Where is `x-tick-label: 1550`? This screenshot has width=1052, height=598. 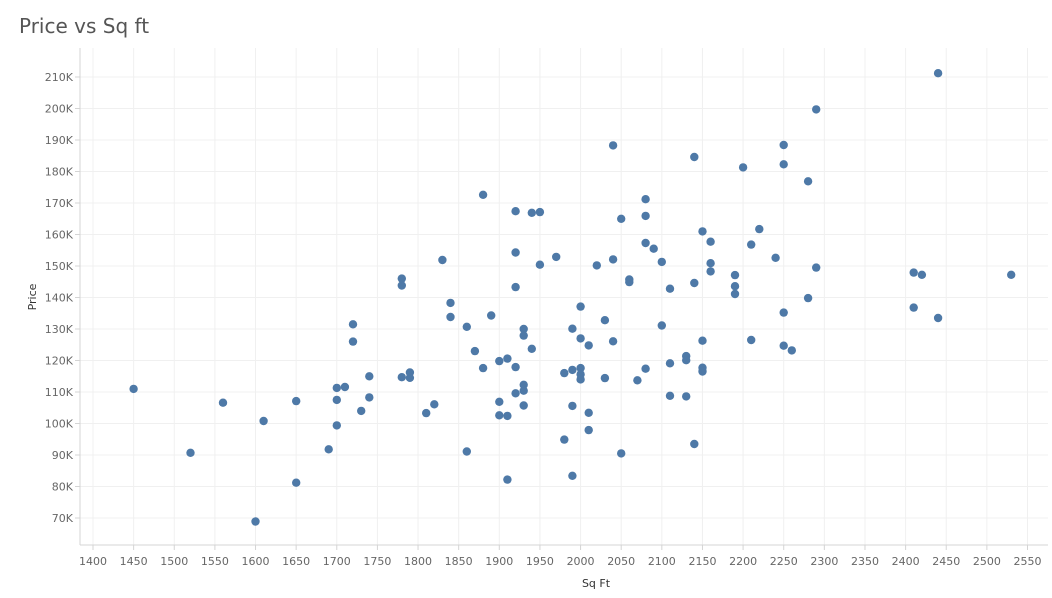 x-tick-label: 1550 is located at coordinates (215, 561).